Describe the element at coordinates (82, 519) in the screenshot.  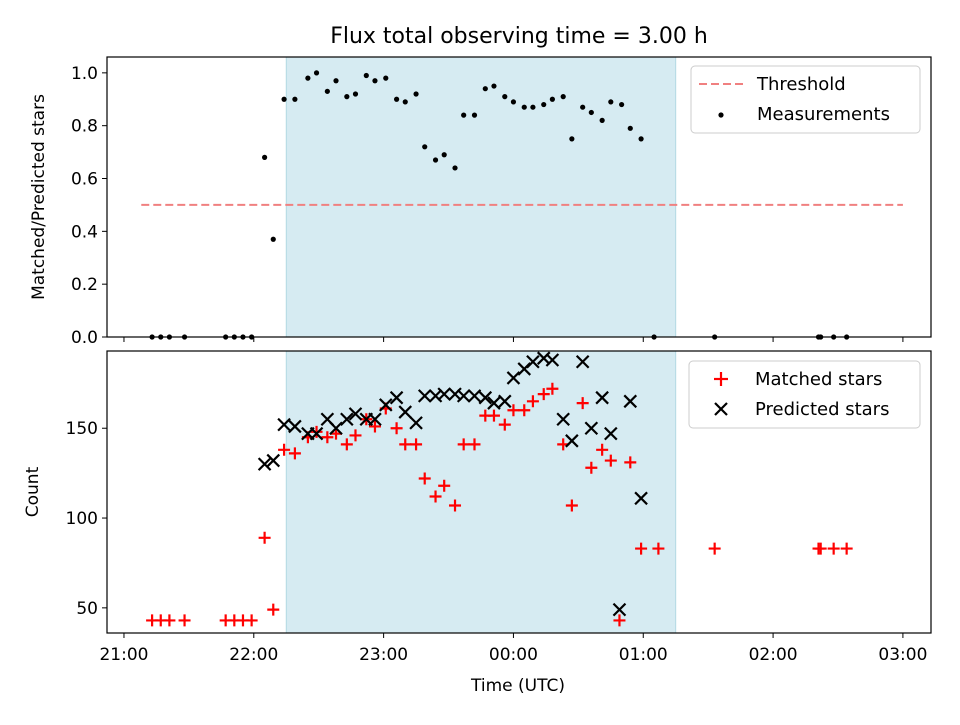
I see `y-tick-label: 100` at that location.